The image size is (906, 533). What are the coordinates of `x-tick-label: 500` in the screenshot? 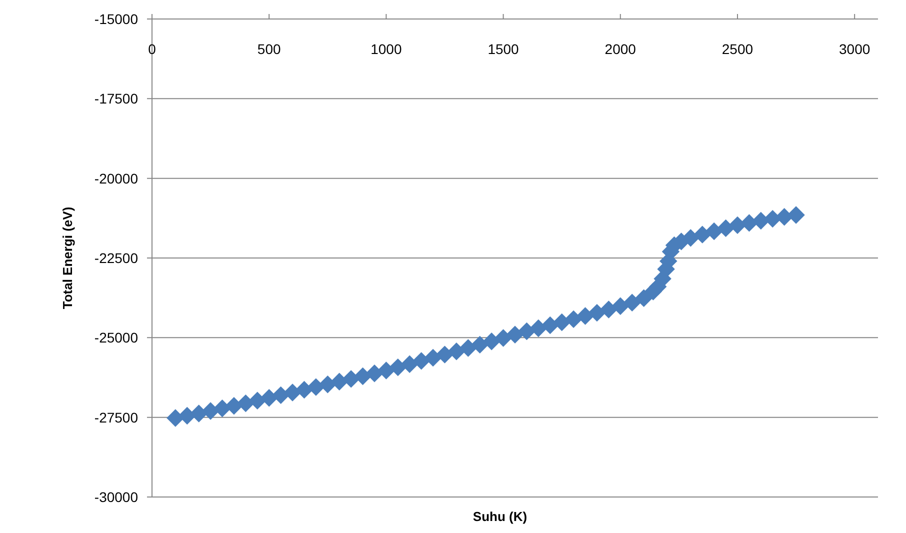 It's located at (269, 49).